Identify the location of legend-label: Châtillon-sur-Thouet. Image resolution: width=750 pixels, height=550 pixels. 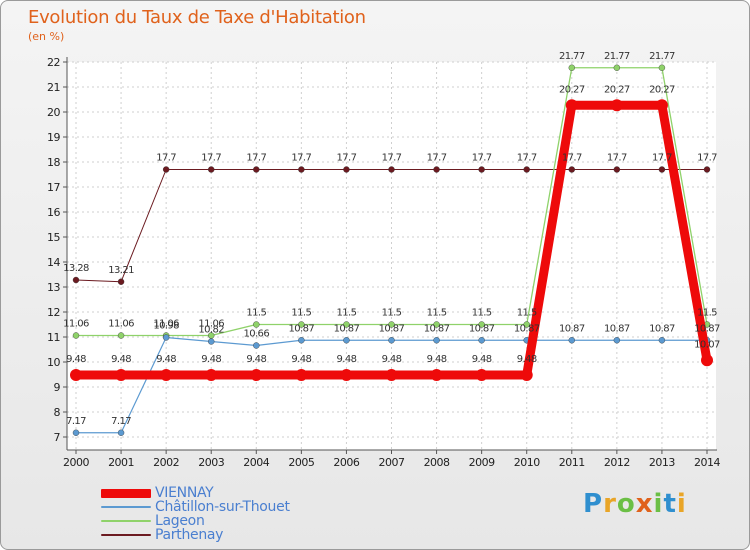
(222, 507).